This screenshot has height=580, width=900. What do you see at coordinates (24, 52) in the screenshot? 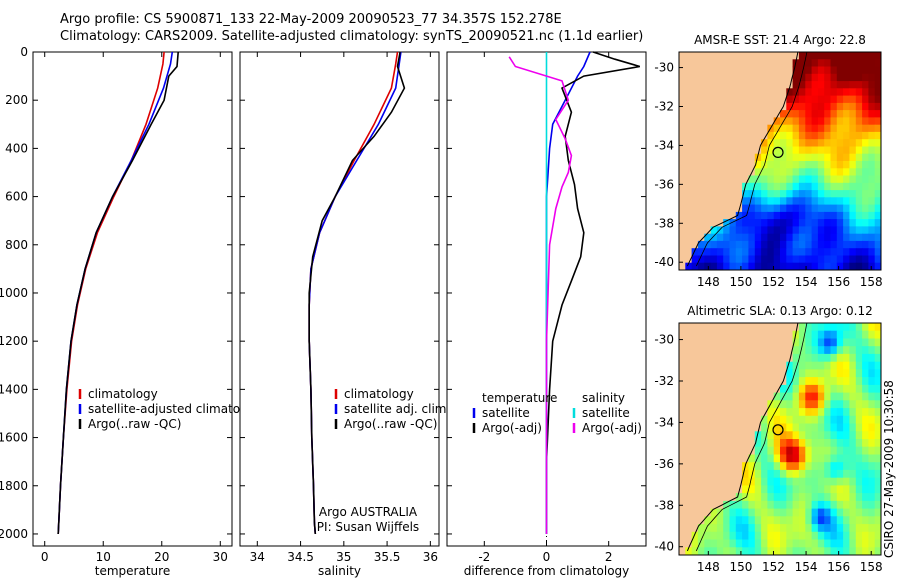
I see `y-tick-label: 0` at bounding box center [24, 52].